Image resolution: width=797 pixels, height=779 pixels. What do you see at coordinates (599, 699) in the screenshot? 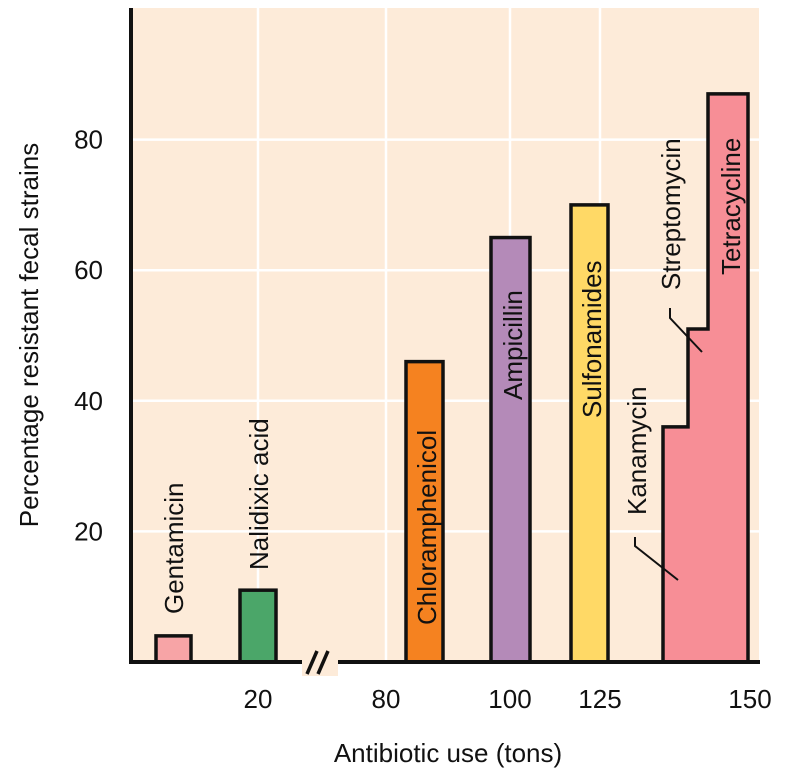
I see `x-tick-label: 125` at bounding box center [599, 699].